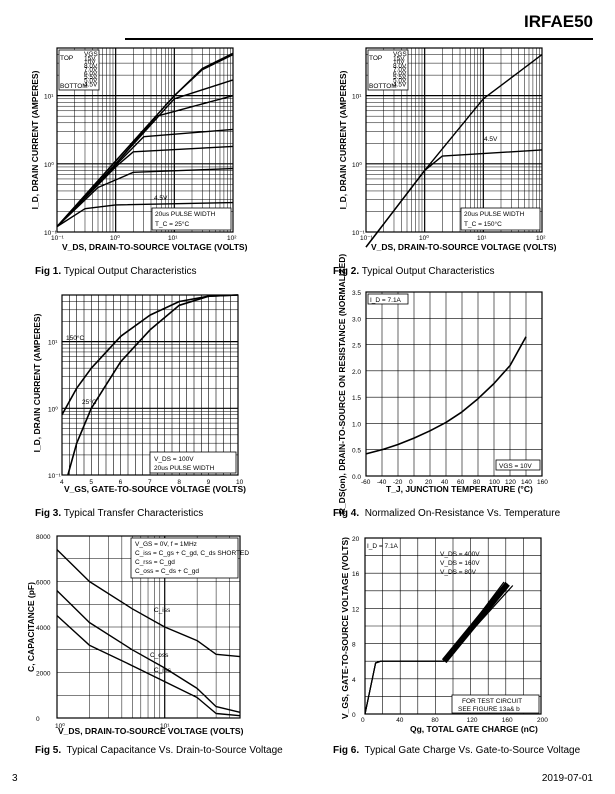 This screenshot has width=615, height=794. I want to click on fig2-vgs-row: 6.0V, so click(400, 73).